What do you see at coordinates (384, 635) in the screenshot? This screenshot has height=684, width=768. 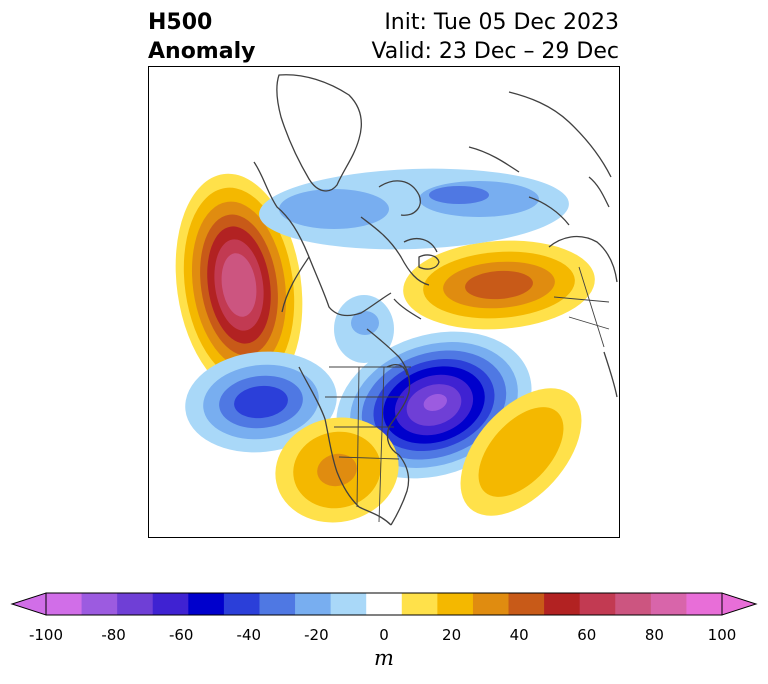 I see `colorbar-tick-label: 0` at bounding box center [384, 635].